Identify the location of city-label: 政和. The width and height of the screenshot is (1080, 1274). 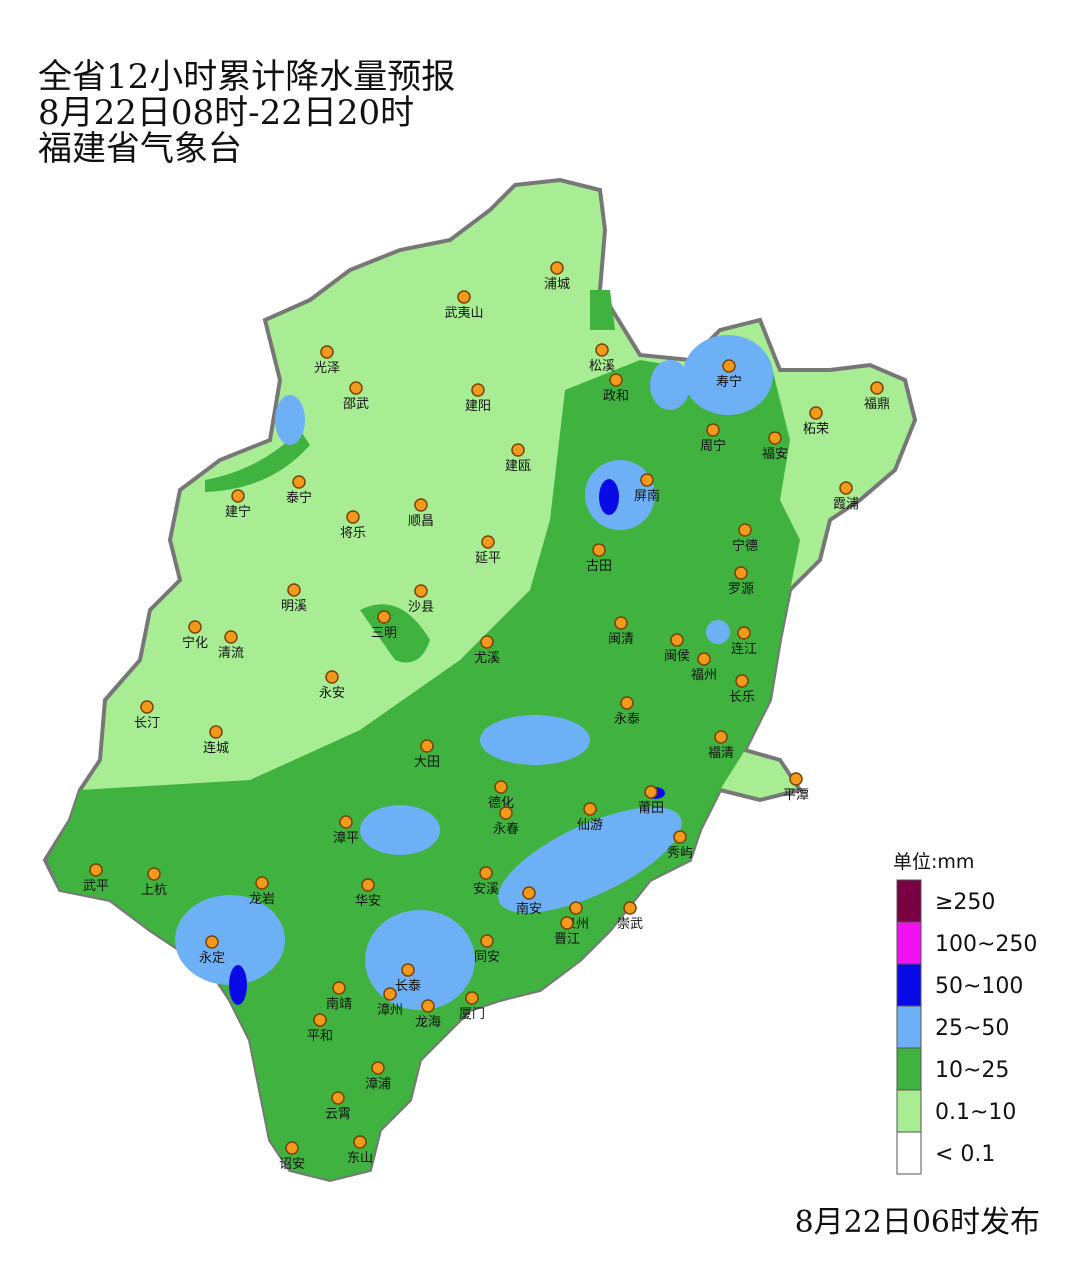
(616, 396).